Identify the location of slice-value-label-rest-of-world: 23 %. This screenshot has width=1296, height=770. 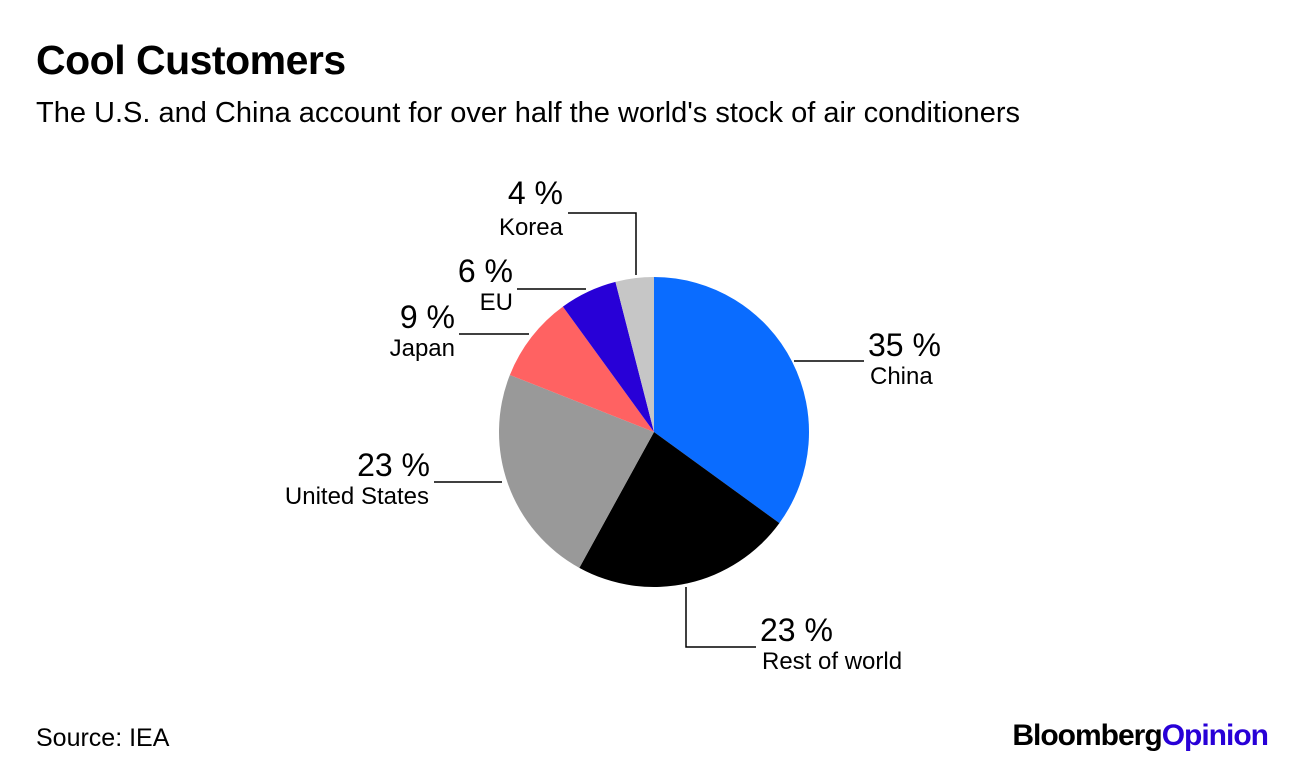
(796, 630).